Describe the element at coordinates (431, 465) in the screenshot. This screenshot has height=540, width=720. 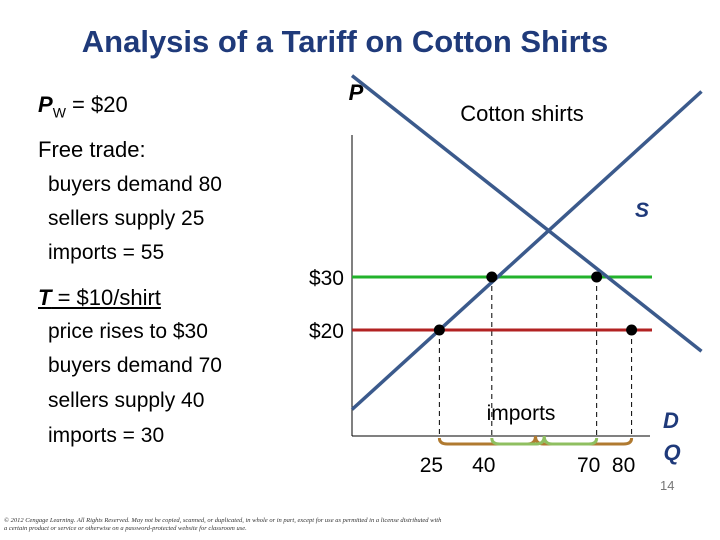
I see `x-tick-label: 25` at that location.